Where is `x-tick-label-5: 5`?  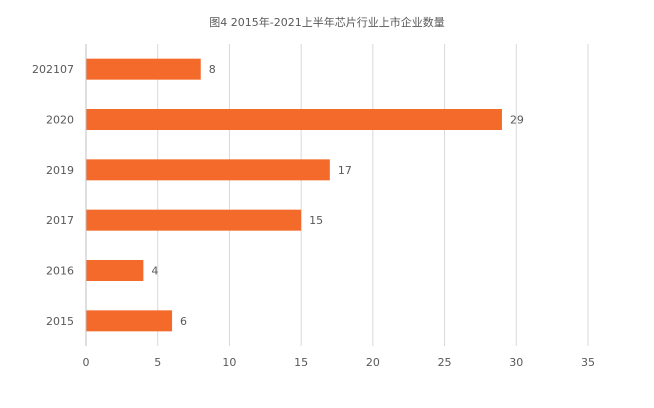 x-tick-label-5: 5 is located at coordinates (157, 362).